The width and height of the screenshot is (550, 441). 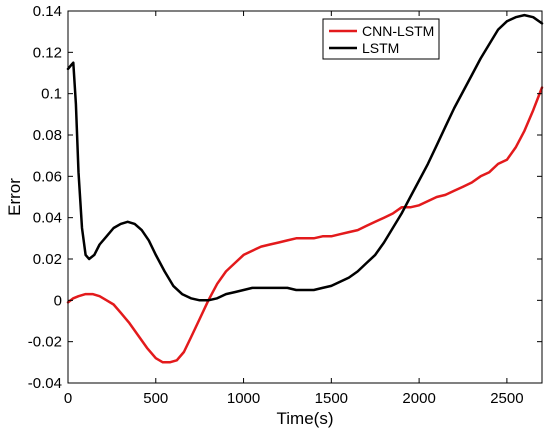 I want to click on y-tick-label: 0.08, so click(x=47, y=135).